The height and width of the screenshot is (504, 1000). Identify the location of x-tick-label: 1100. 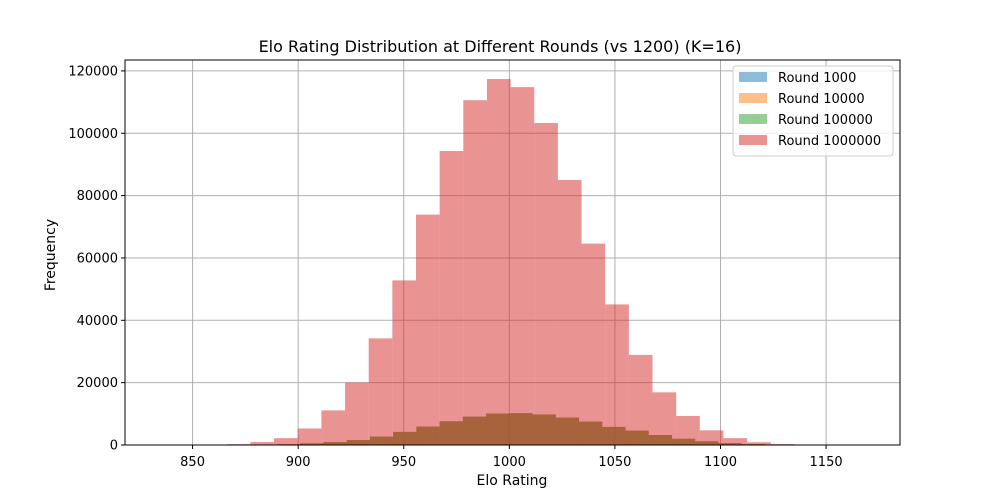
(720, 462).